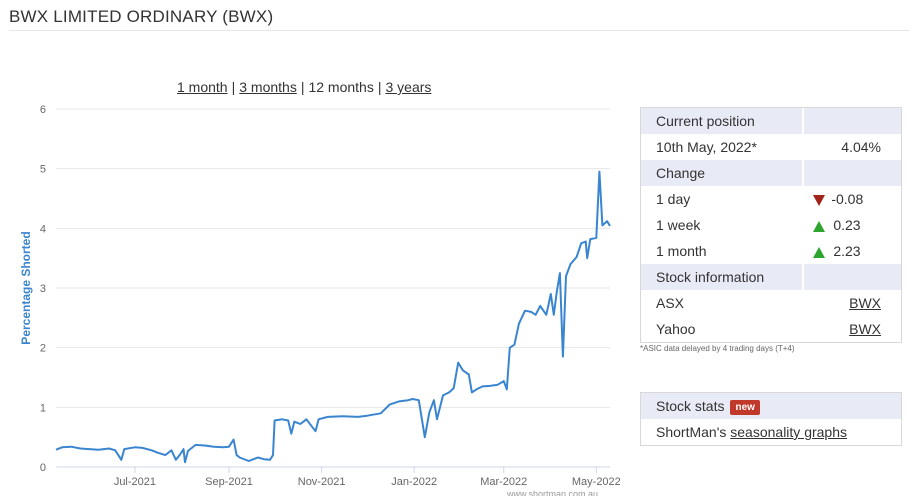 The image size is (912, 496). What do you see at coordinates (847, 199) in the screenshot?
I see `change-1-day-value: -0.08` at bounding box center [847, 199].